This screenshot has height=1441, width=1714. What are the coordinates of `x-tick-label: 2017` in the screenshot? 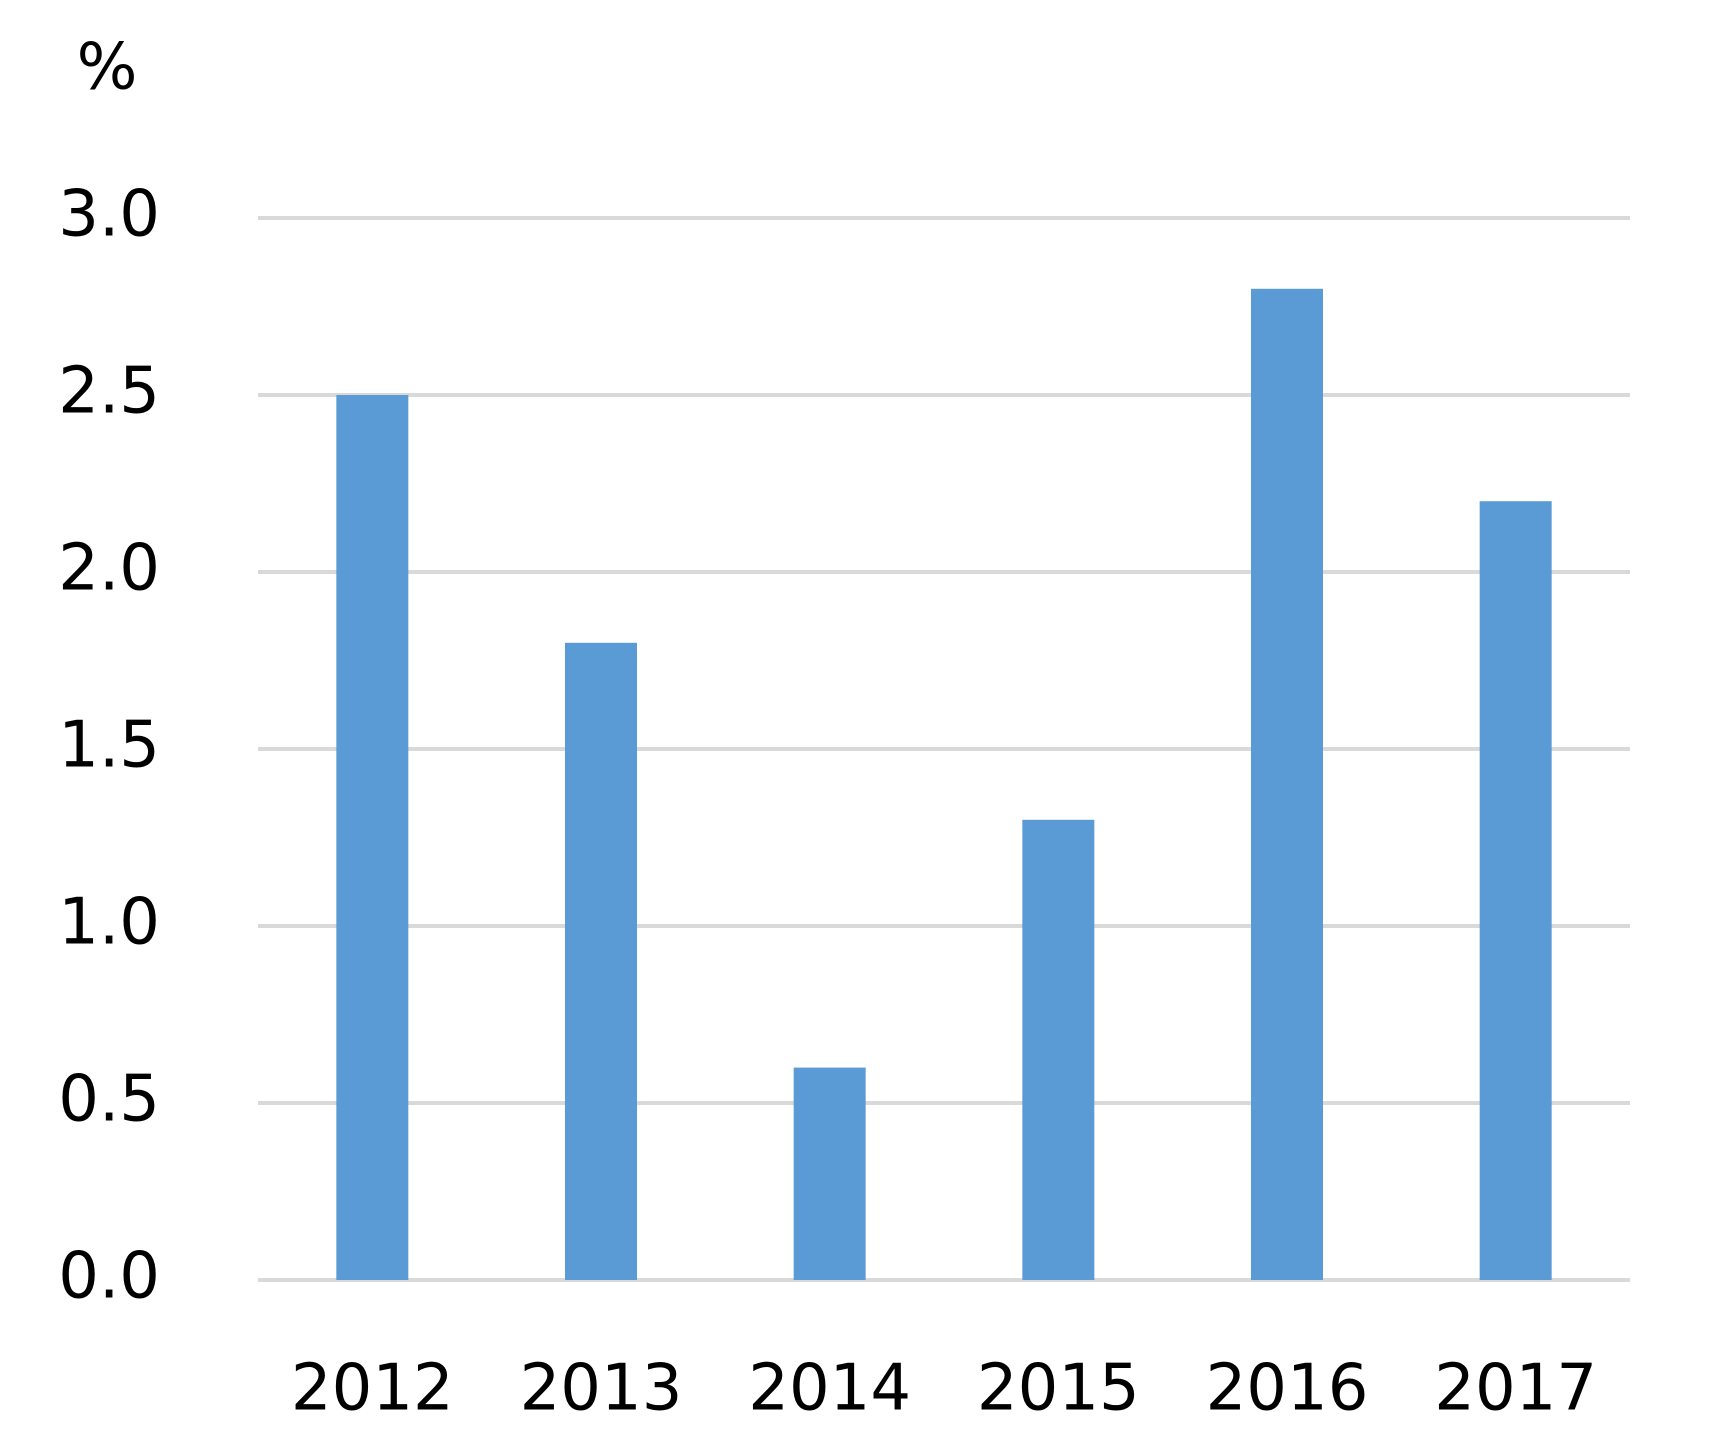 It's located at (1515, 1389).